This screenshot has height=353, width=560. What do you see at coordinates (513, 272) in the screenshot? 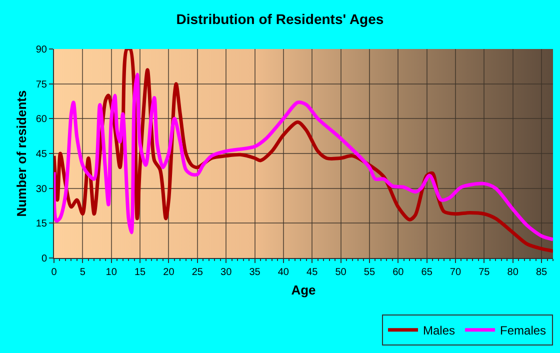
I see `x-tick-label: 80` at bounding box center [513, 272].